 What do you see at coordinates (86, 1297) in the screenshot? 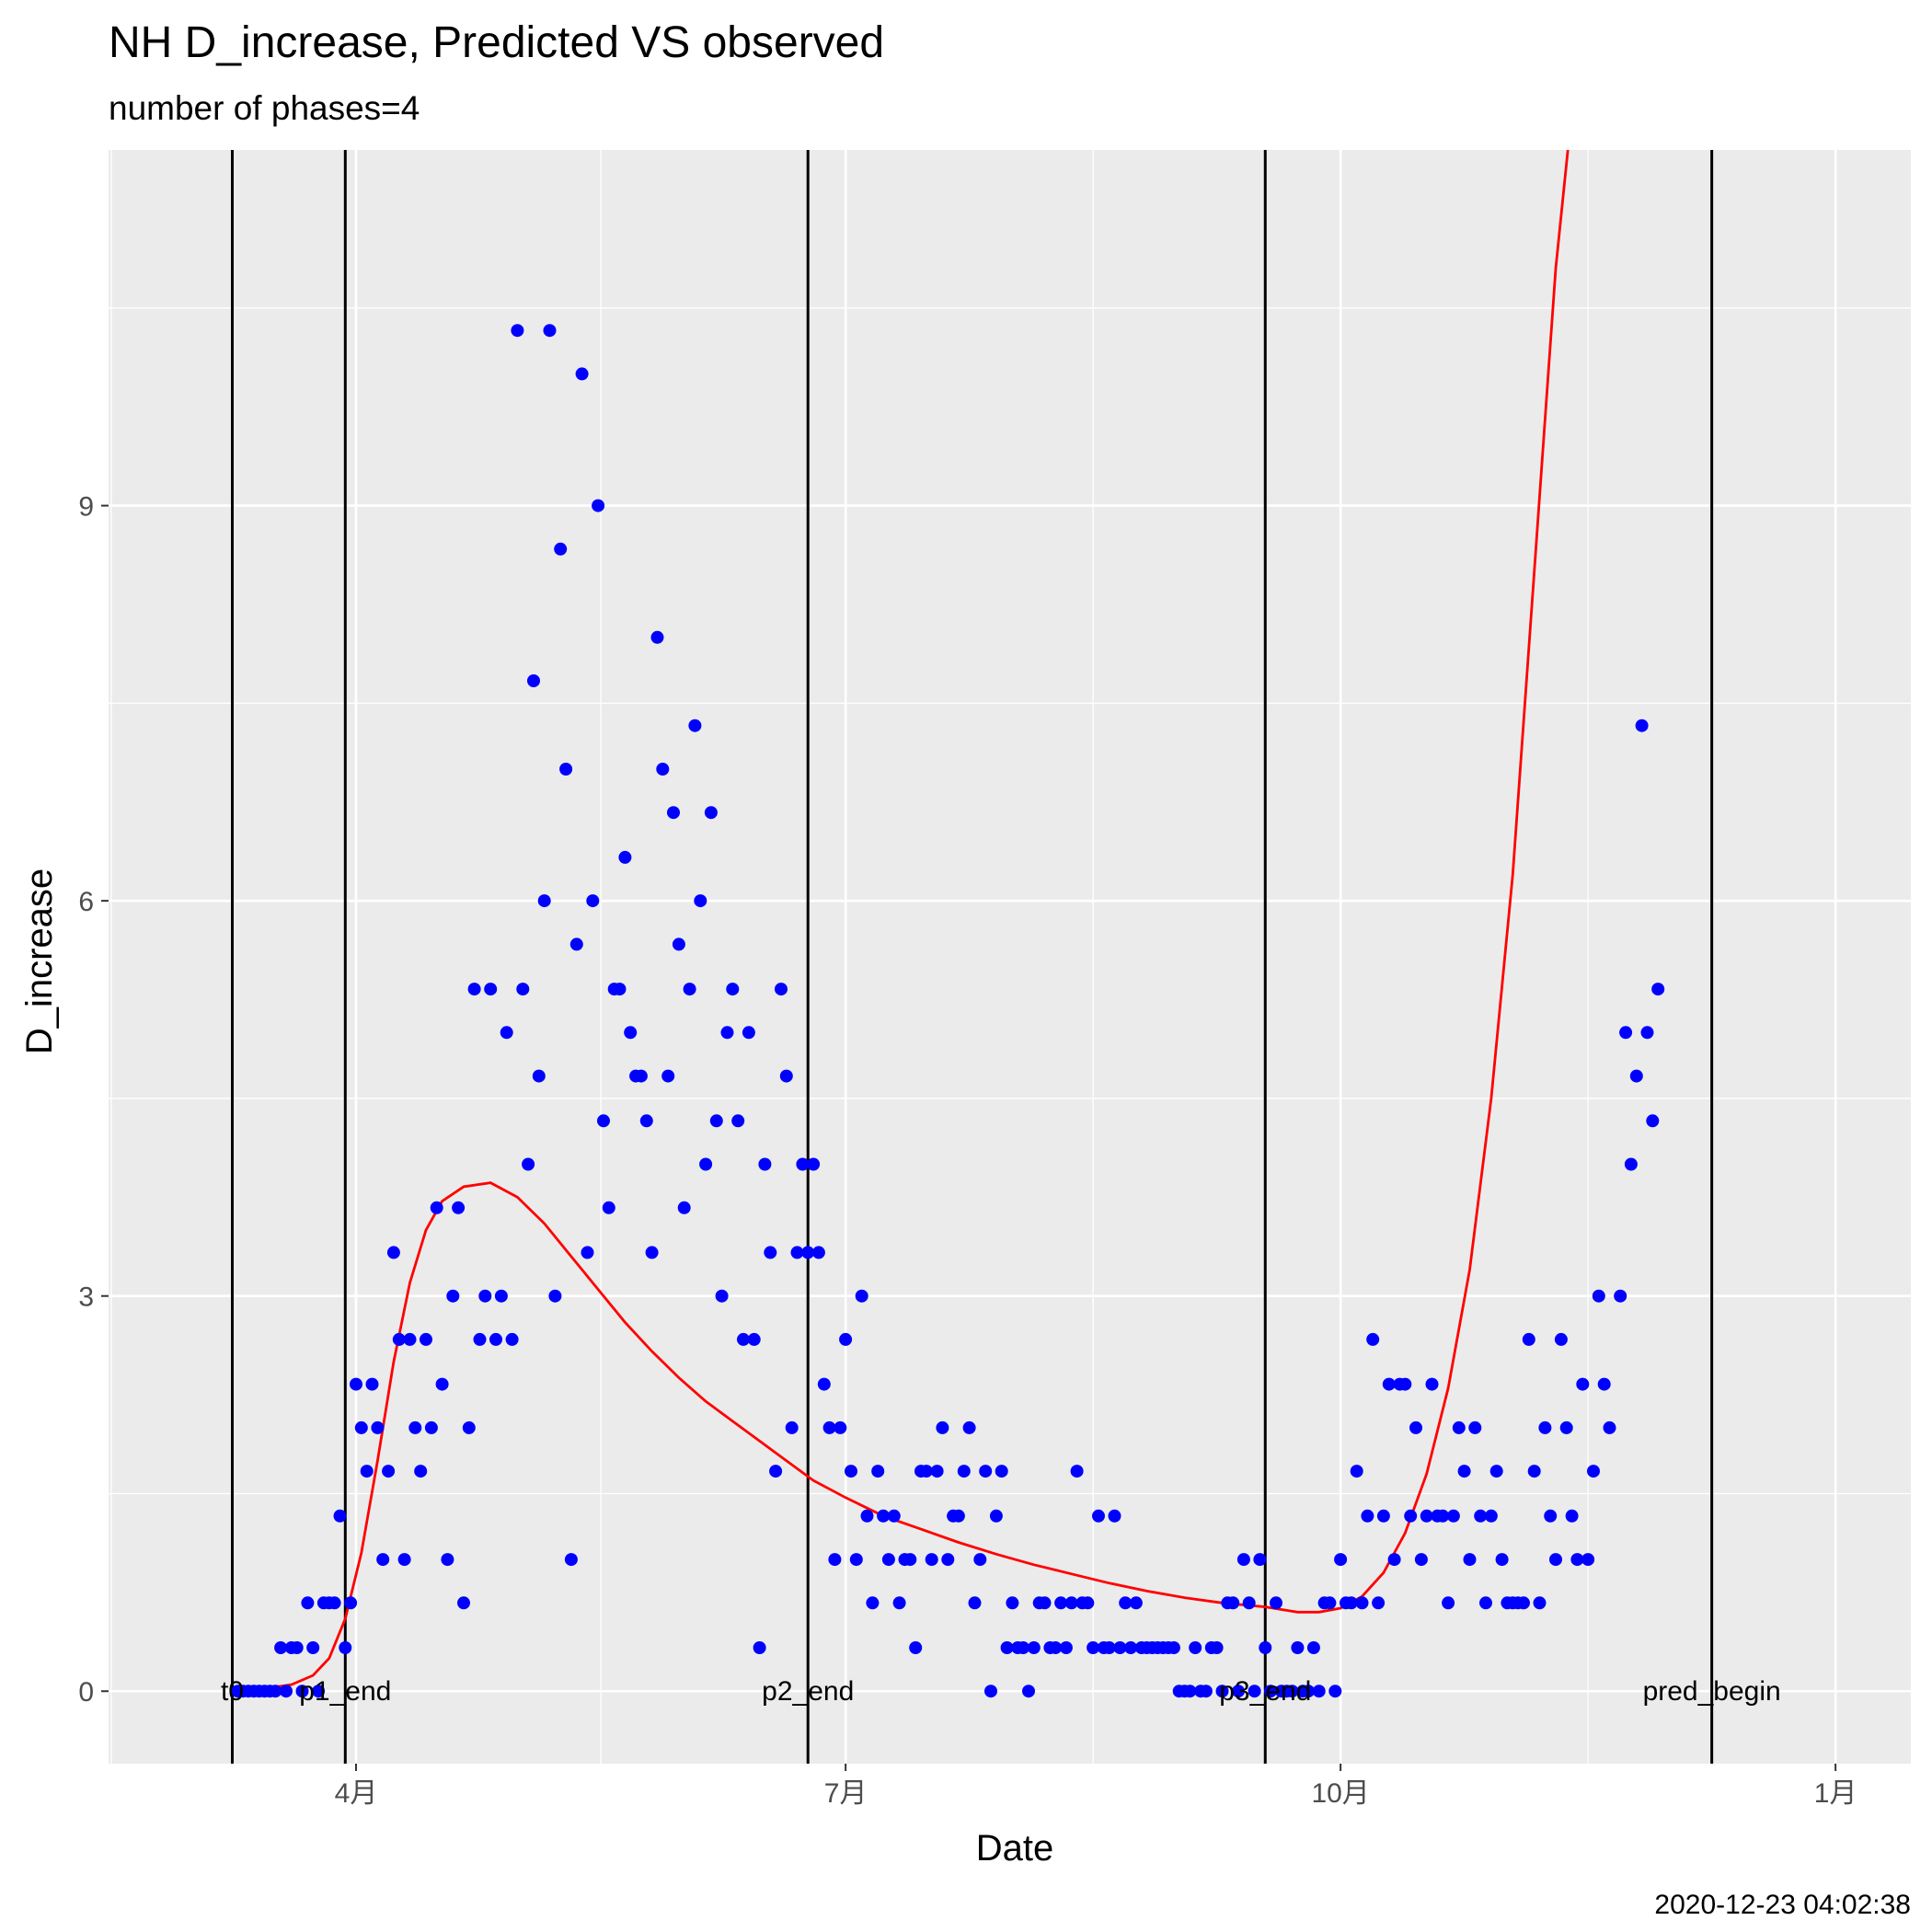
I see `y-tick-label: 3` at bounding box center [86, 1297].